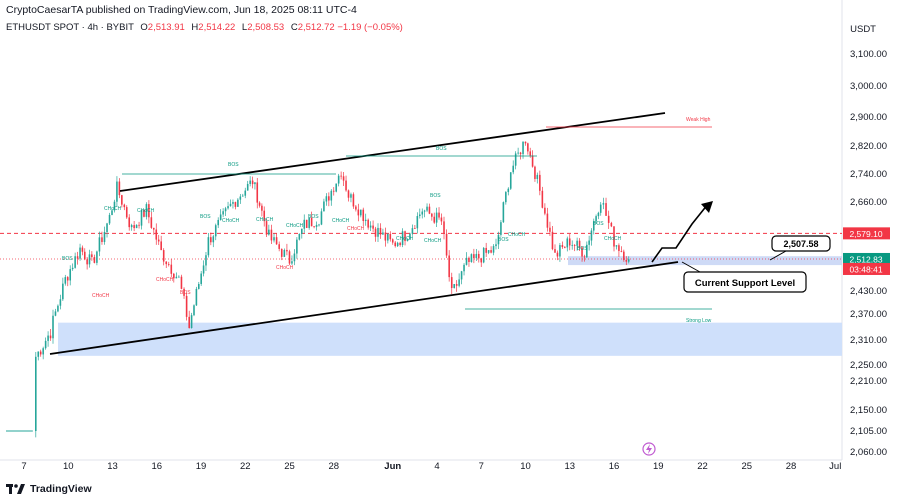  I want to click on strong-low-label: Strong Low, so click(699, 321).